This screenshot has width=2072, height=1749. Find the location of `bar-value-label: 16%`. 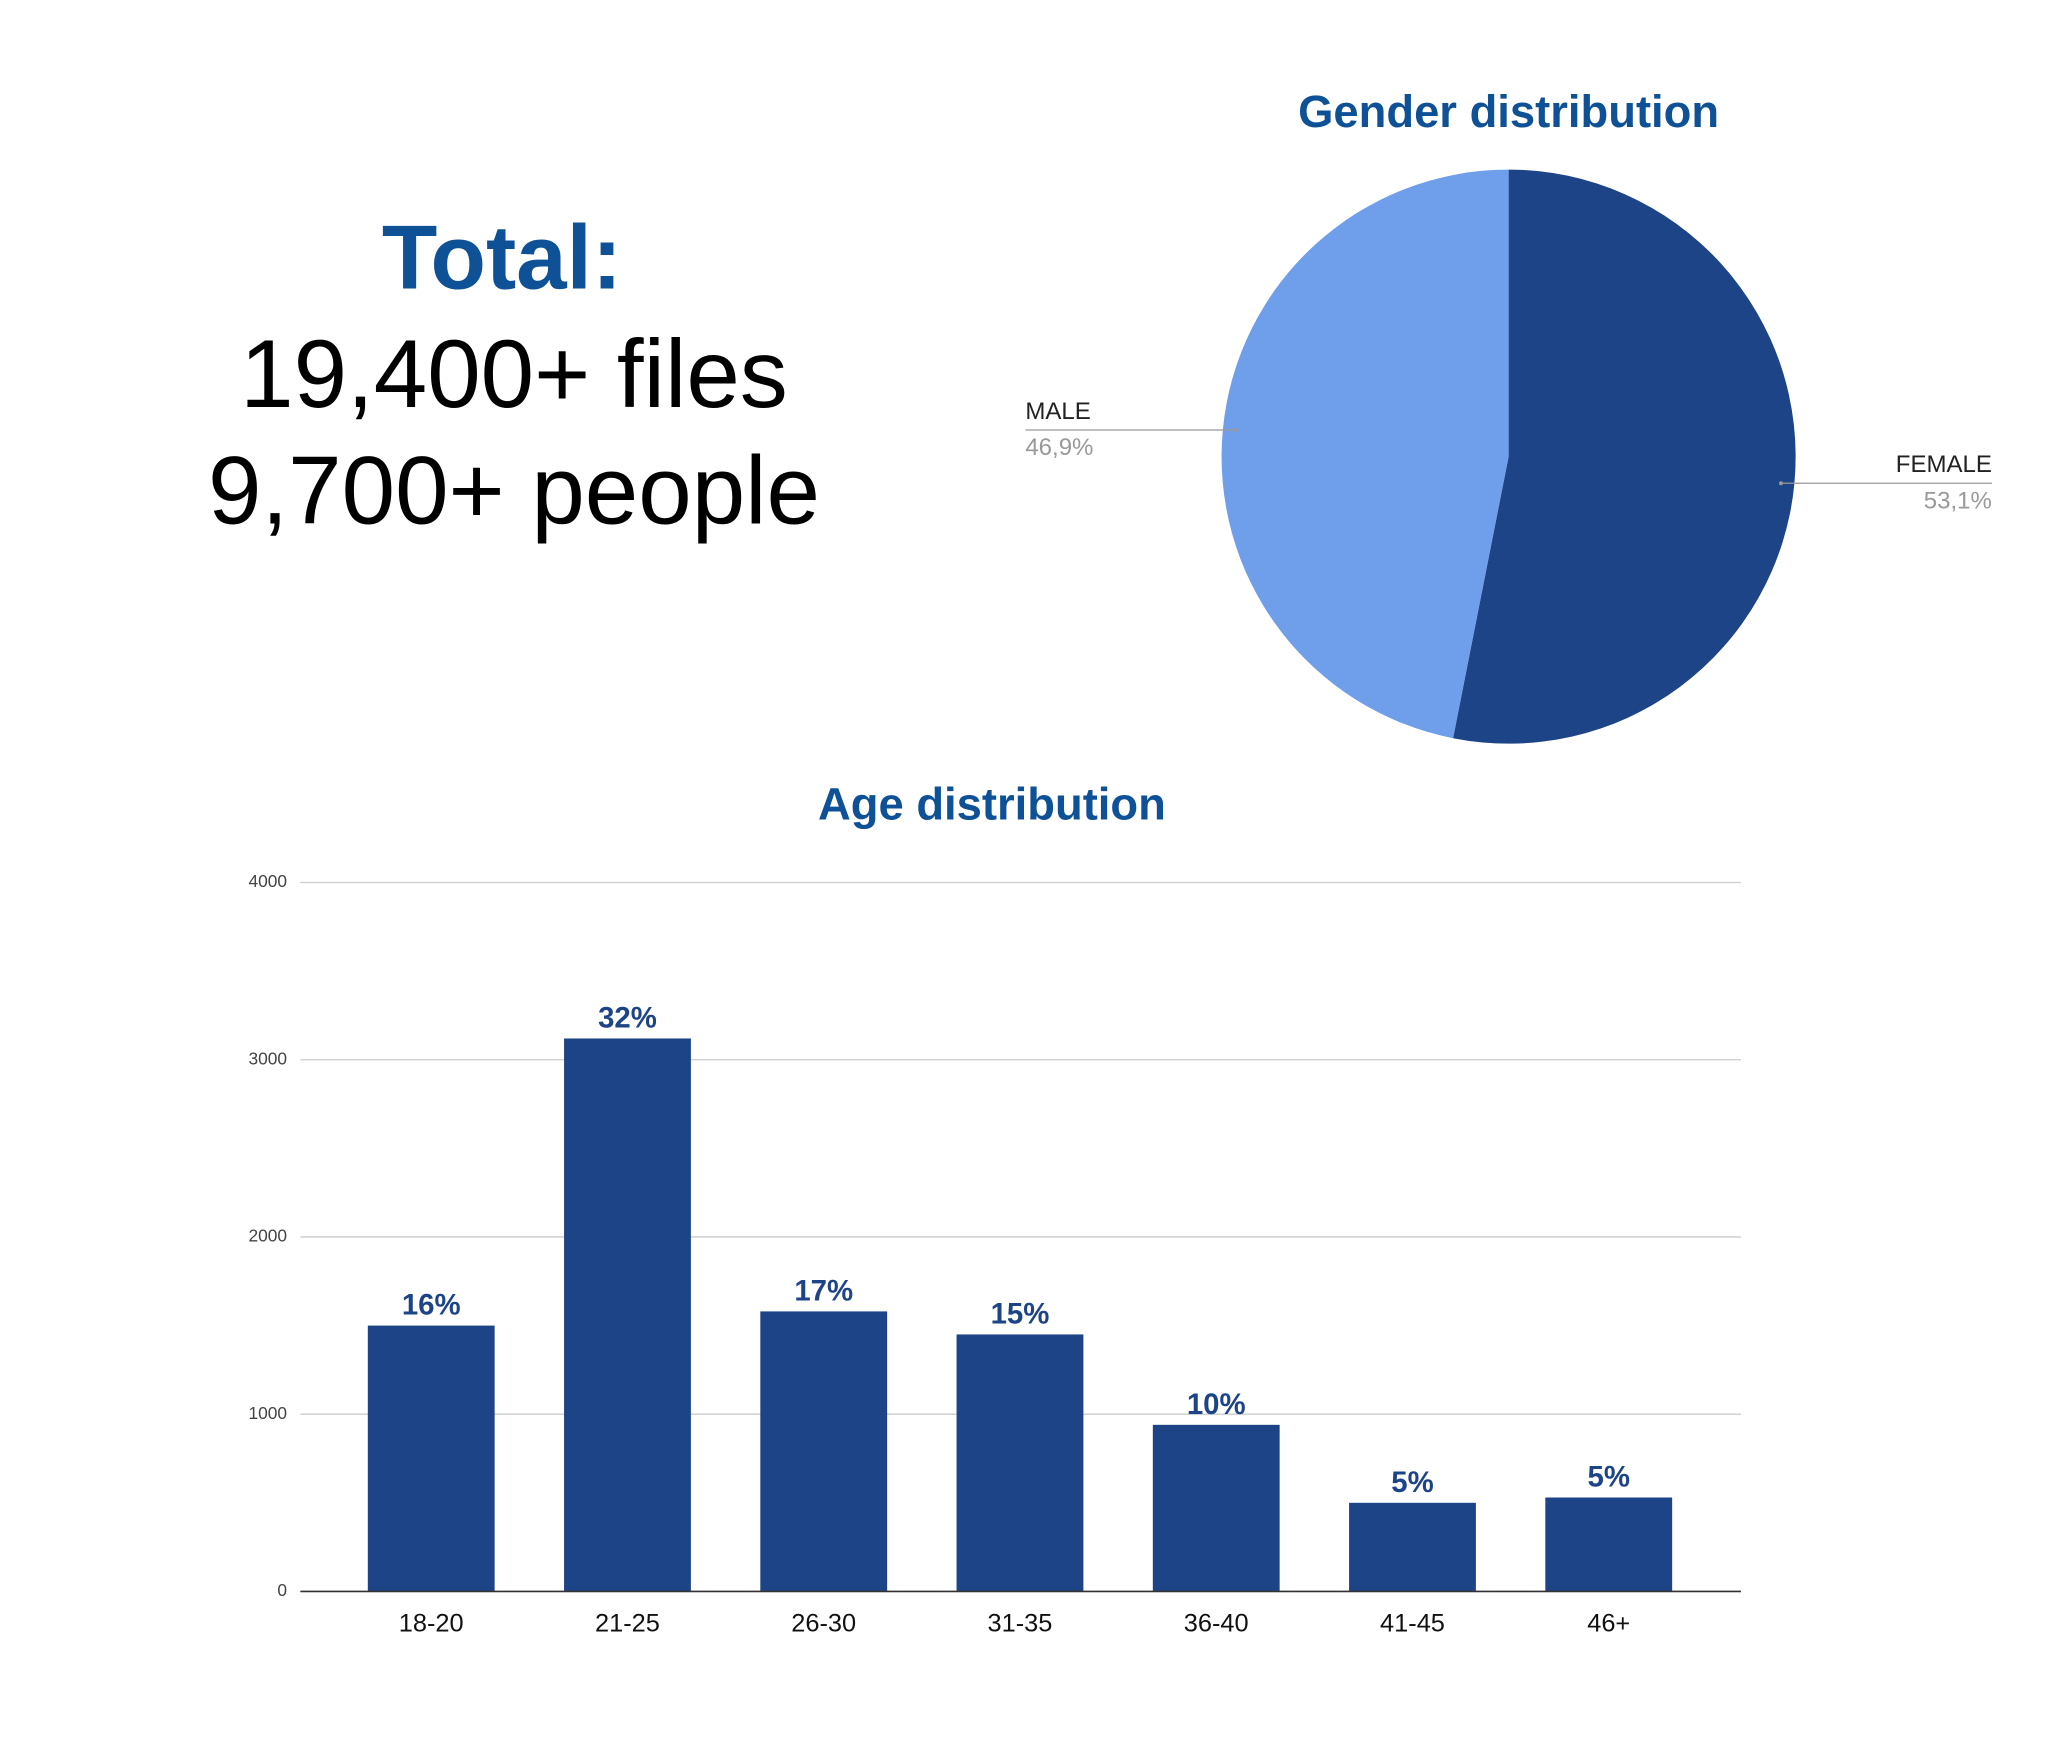

bar-value-label: 16% is located at coordinates (431, 1305).